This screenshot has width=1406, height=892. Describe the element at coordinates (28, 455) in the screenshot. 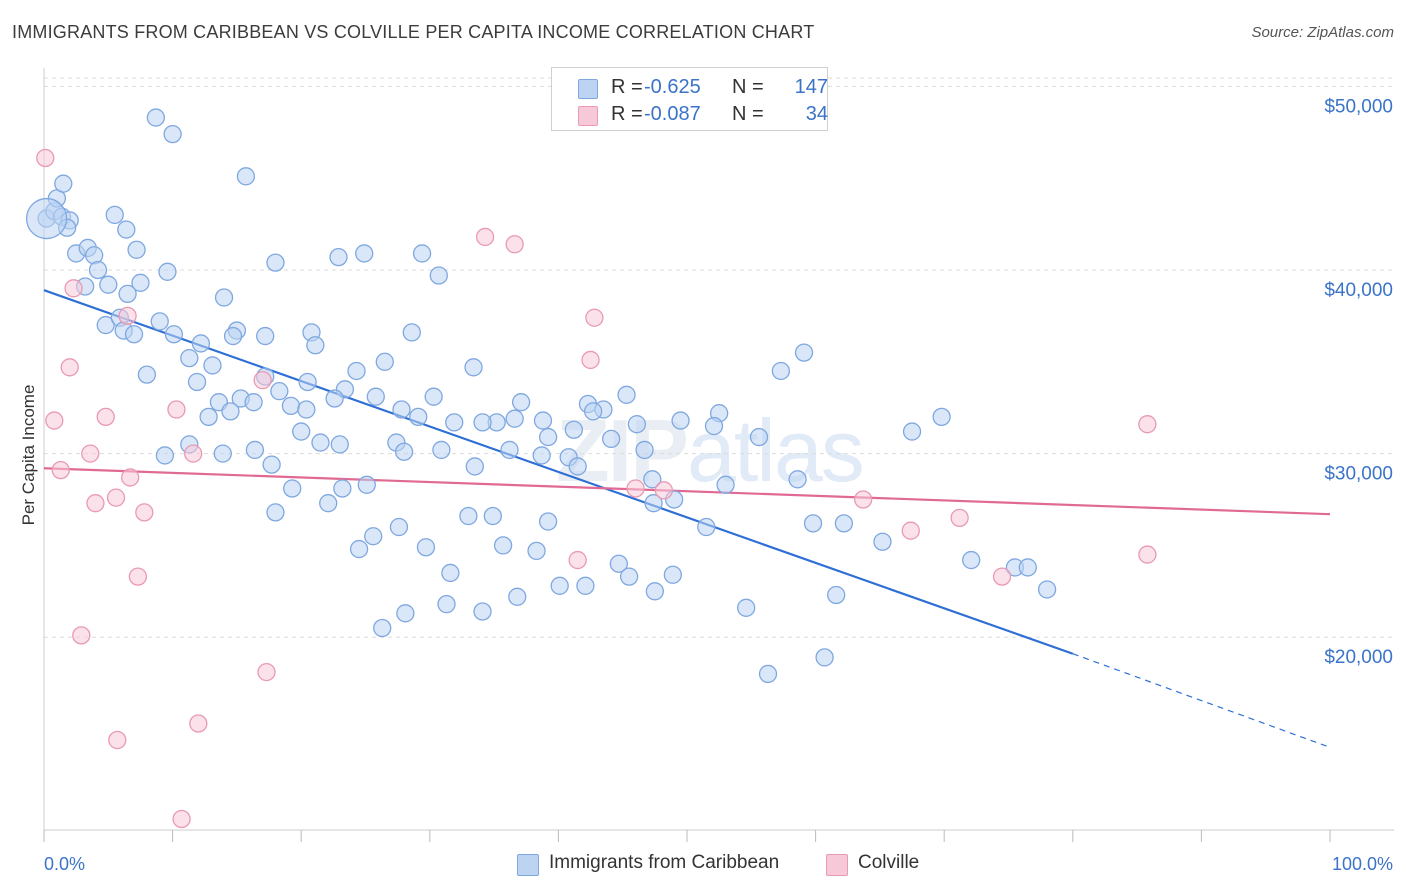

I see `y-axis-label: Per Capita Income` at that location.